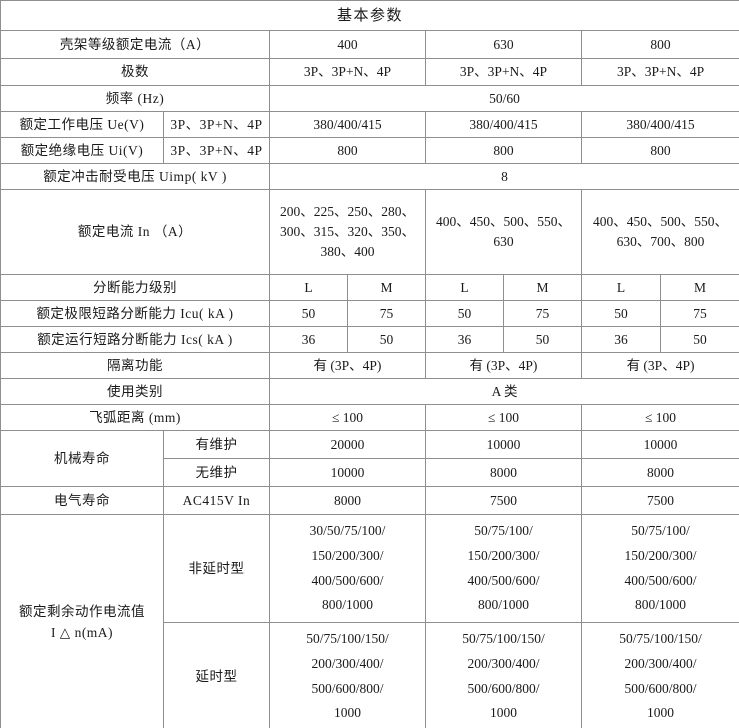 The image size is (739, 728). I want to click on label-isolation: 隔离功能, so click(135, 365).